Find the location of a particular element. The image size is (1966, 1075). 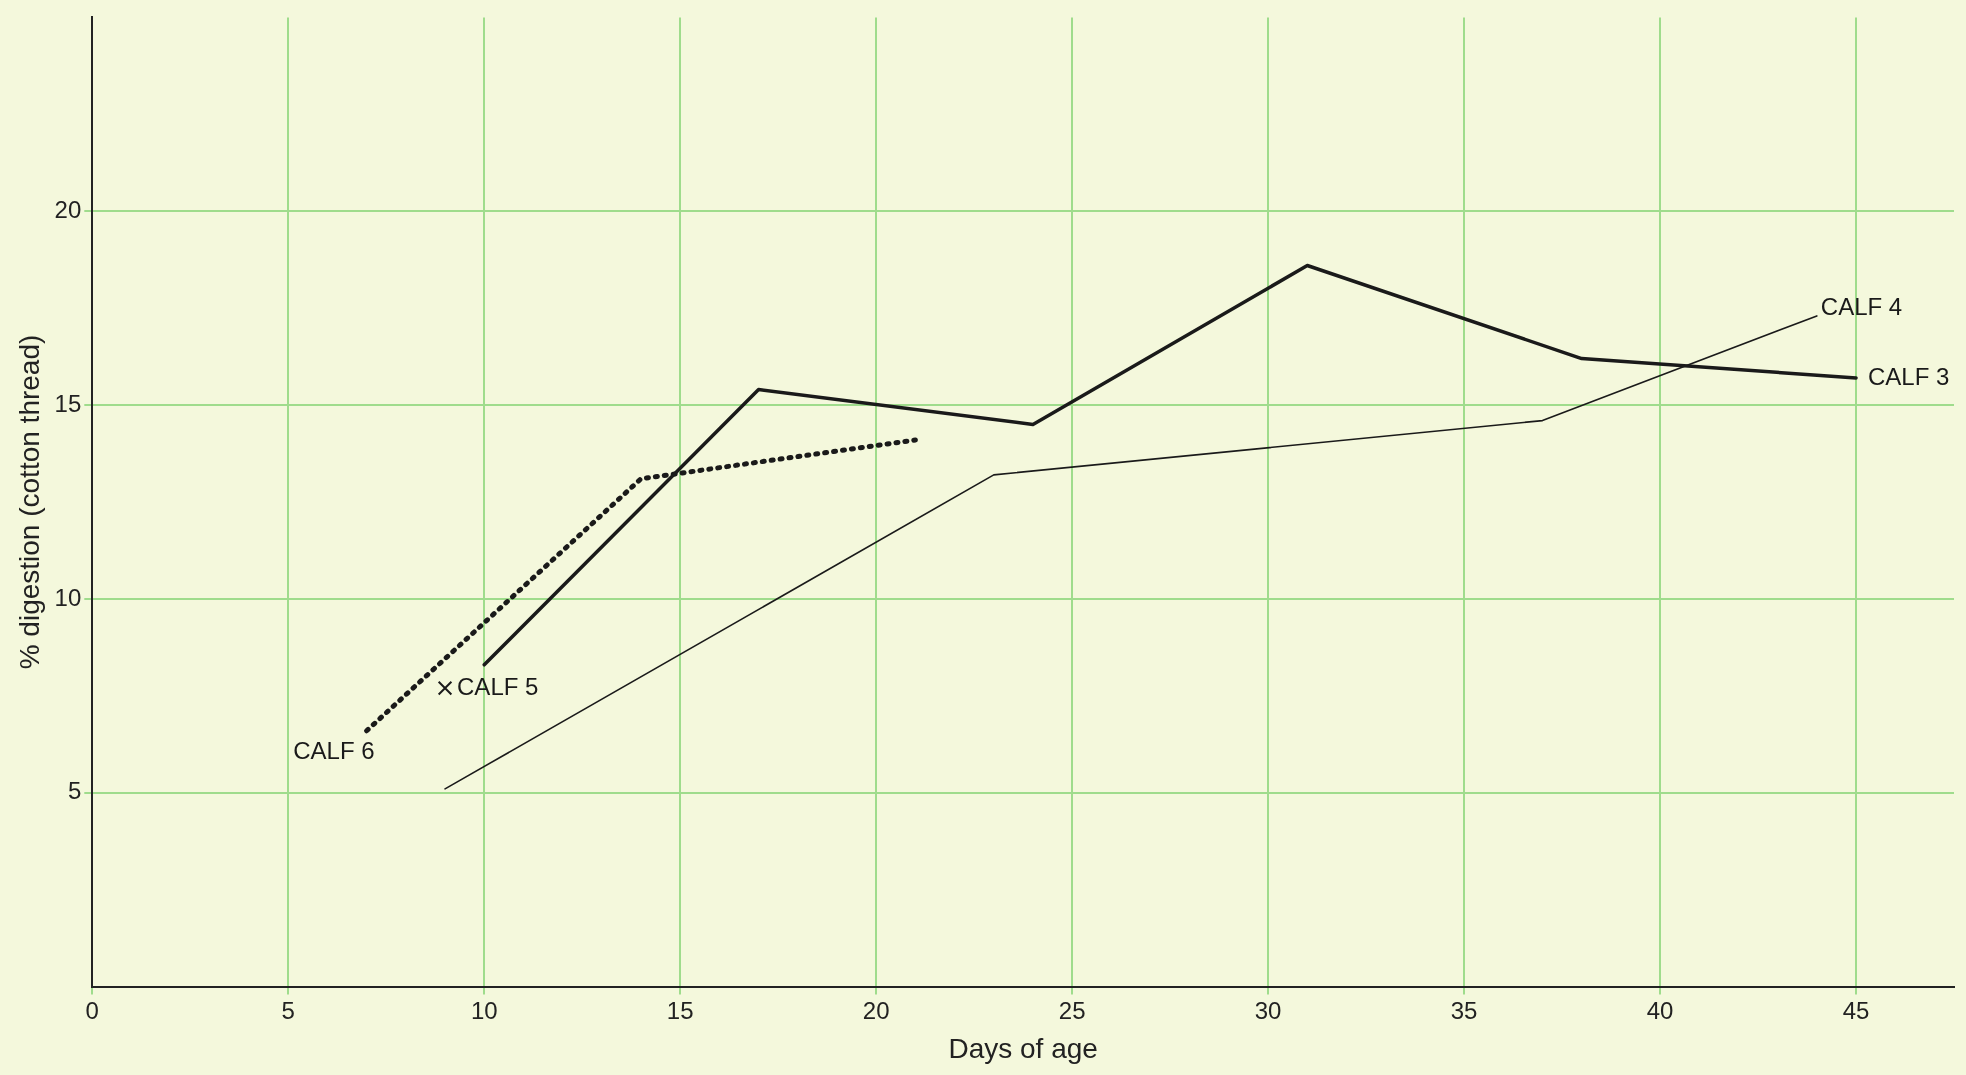

series-label: CALF 4 is located at coordinates (1861, 306).